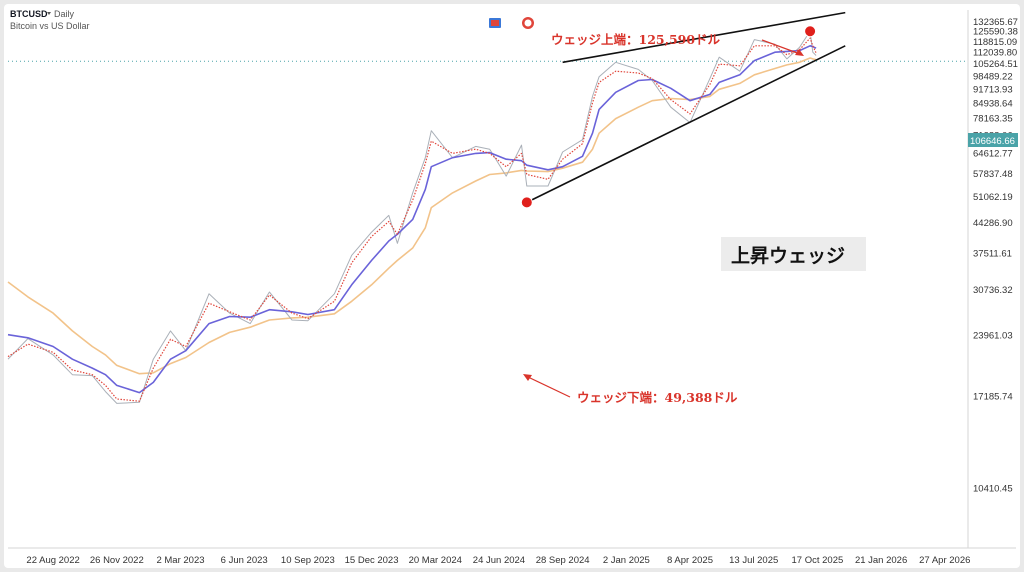 This screenshot has height=572, width=1024. I want to click on trendline-upper, so click(704, 37).